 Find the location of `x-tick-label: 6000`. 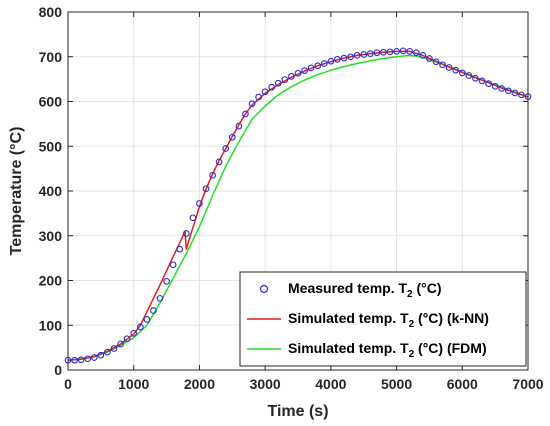

x-tick-label: 6000 is located at coordinates (462, 384).